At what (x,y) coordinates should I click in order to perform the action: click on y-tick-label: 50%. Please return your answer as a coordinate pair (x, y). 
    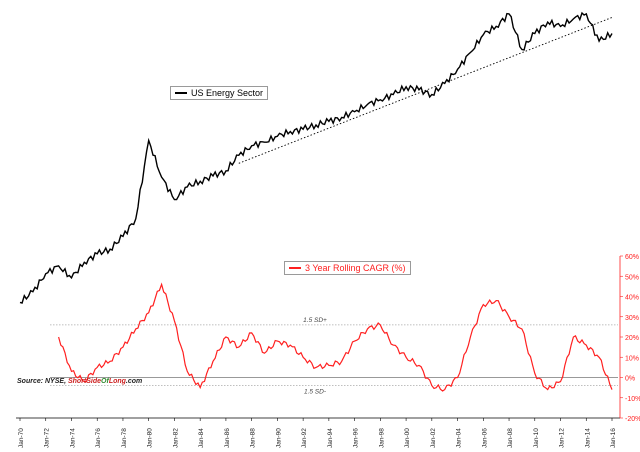
    Looking at the image, I should click on (632, 277).